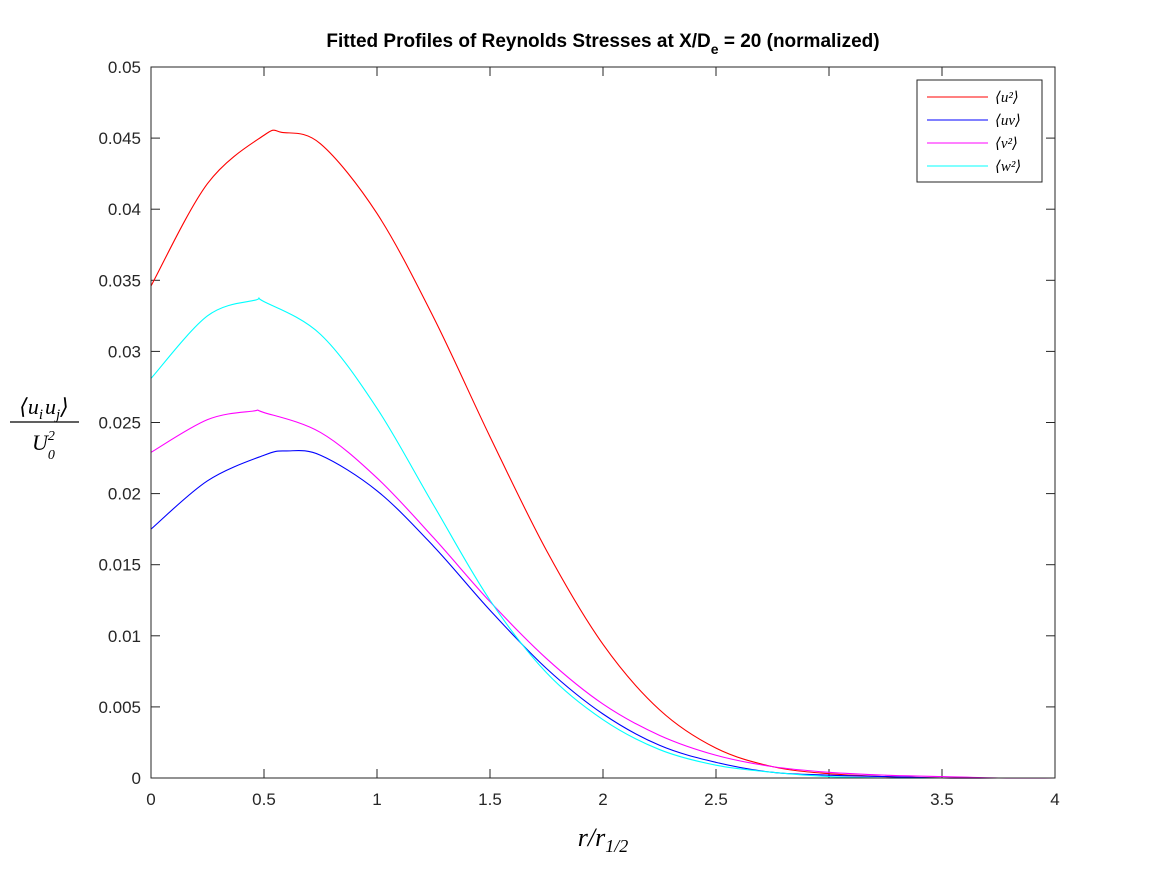 The height and width of the screenshot is (875, 1167). I want to click on x-tick-label: 3, so click(828, 799).